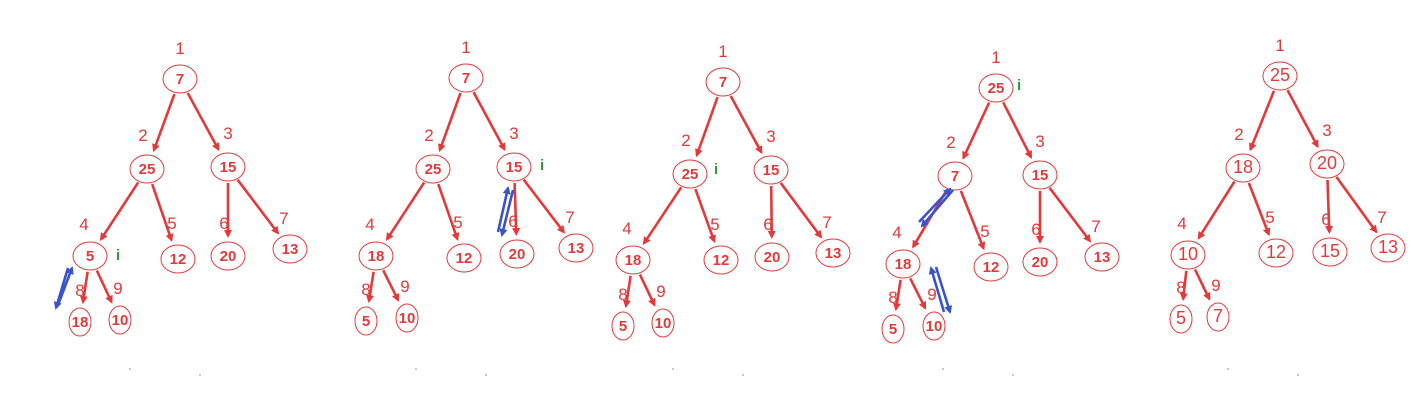 This screenshot has width=1421, height=411. I want to click on node-value: 15, so click(228, 167).